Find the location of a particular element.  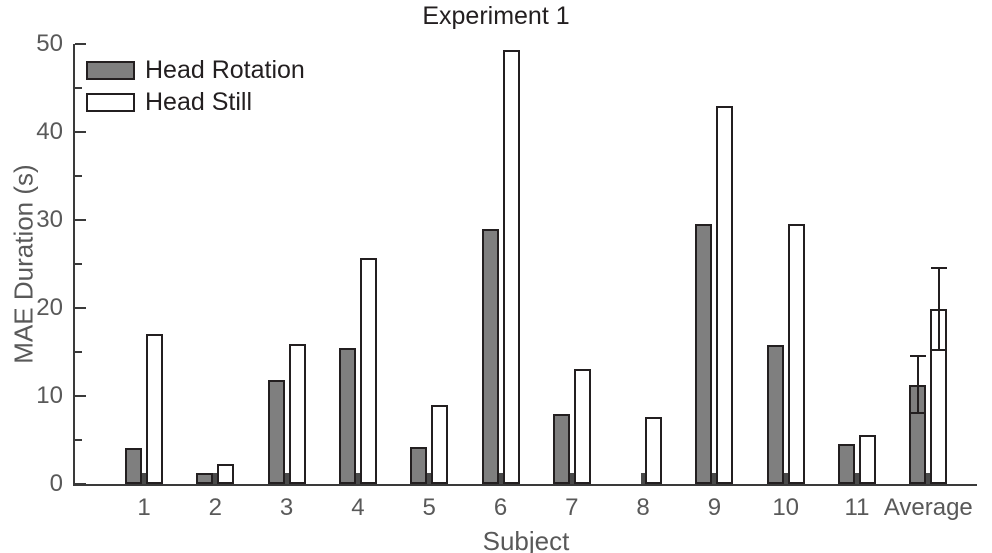

legend-row-head-rotation: Head Rotation is located at coordinates (195, 70).